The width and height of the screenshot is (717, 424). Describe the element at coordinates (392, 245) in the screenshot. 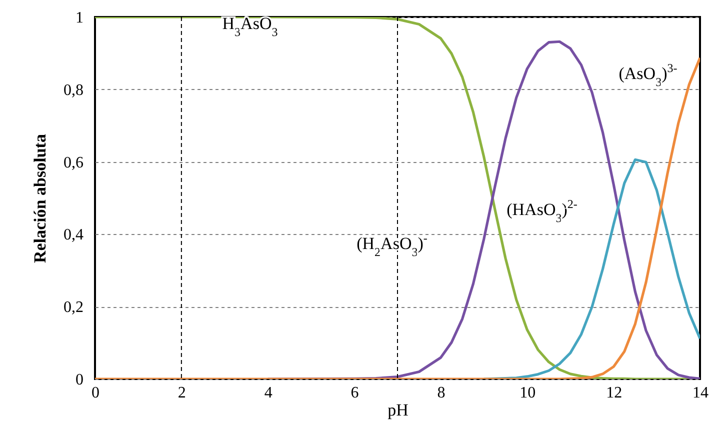

I see `annotation: (H$_{2}$AsO$_{3}$)$^{-}$` at that location.